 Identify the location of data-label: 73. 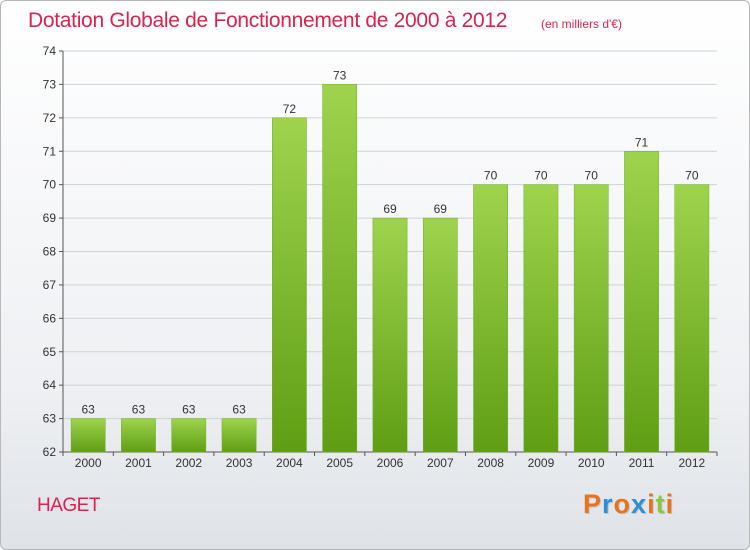
(340, 75).